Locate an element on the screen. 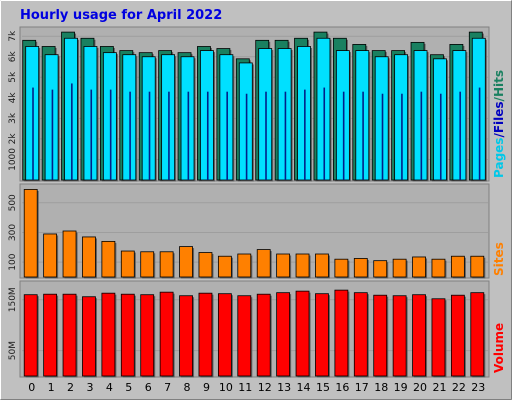 This screenshot has height=400, width=512. x-tick-label: 16 is located at coordinates (342, 387).